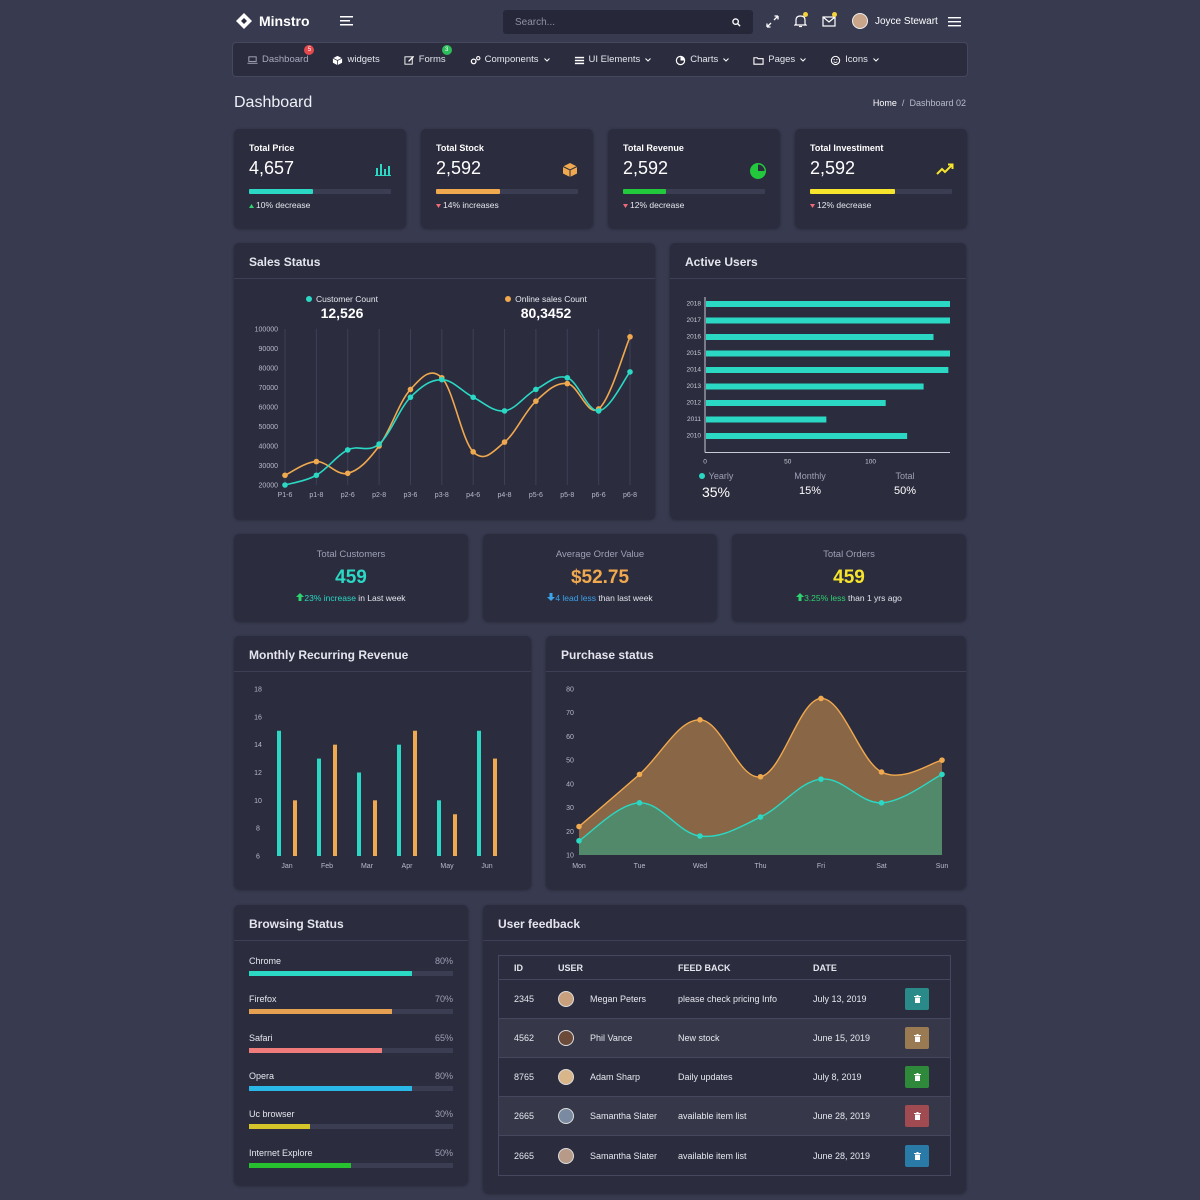 Image resolution: width=1200 pixels, height=1200 pixels. I want to click on y-tick-label: 16, so click(258, 717).